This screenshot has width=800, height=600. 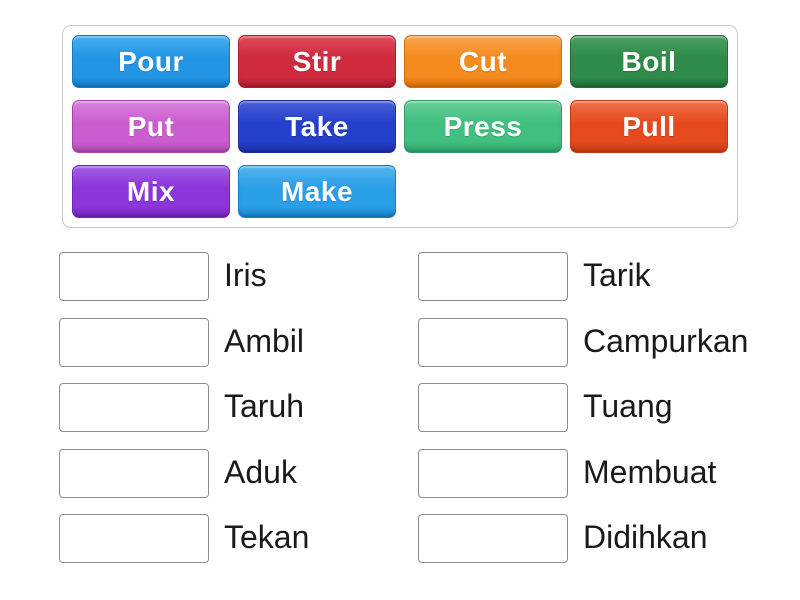 I want to click on match-row: Campurkan, so click(x=583, y=342).